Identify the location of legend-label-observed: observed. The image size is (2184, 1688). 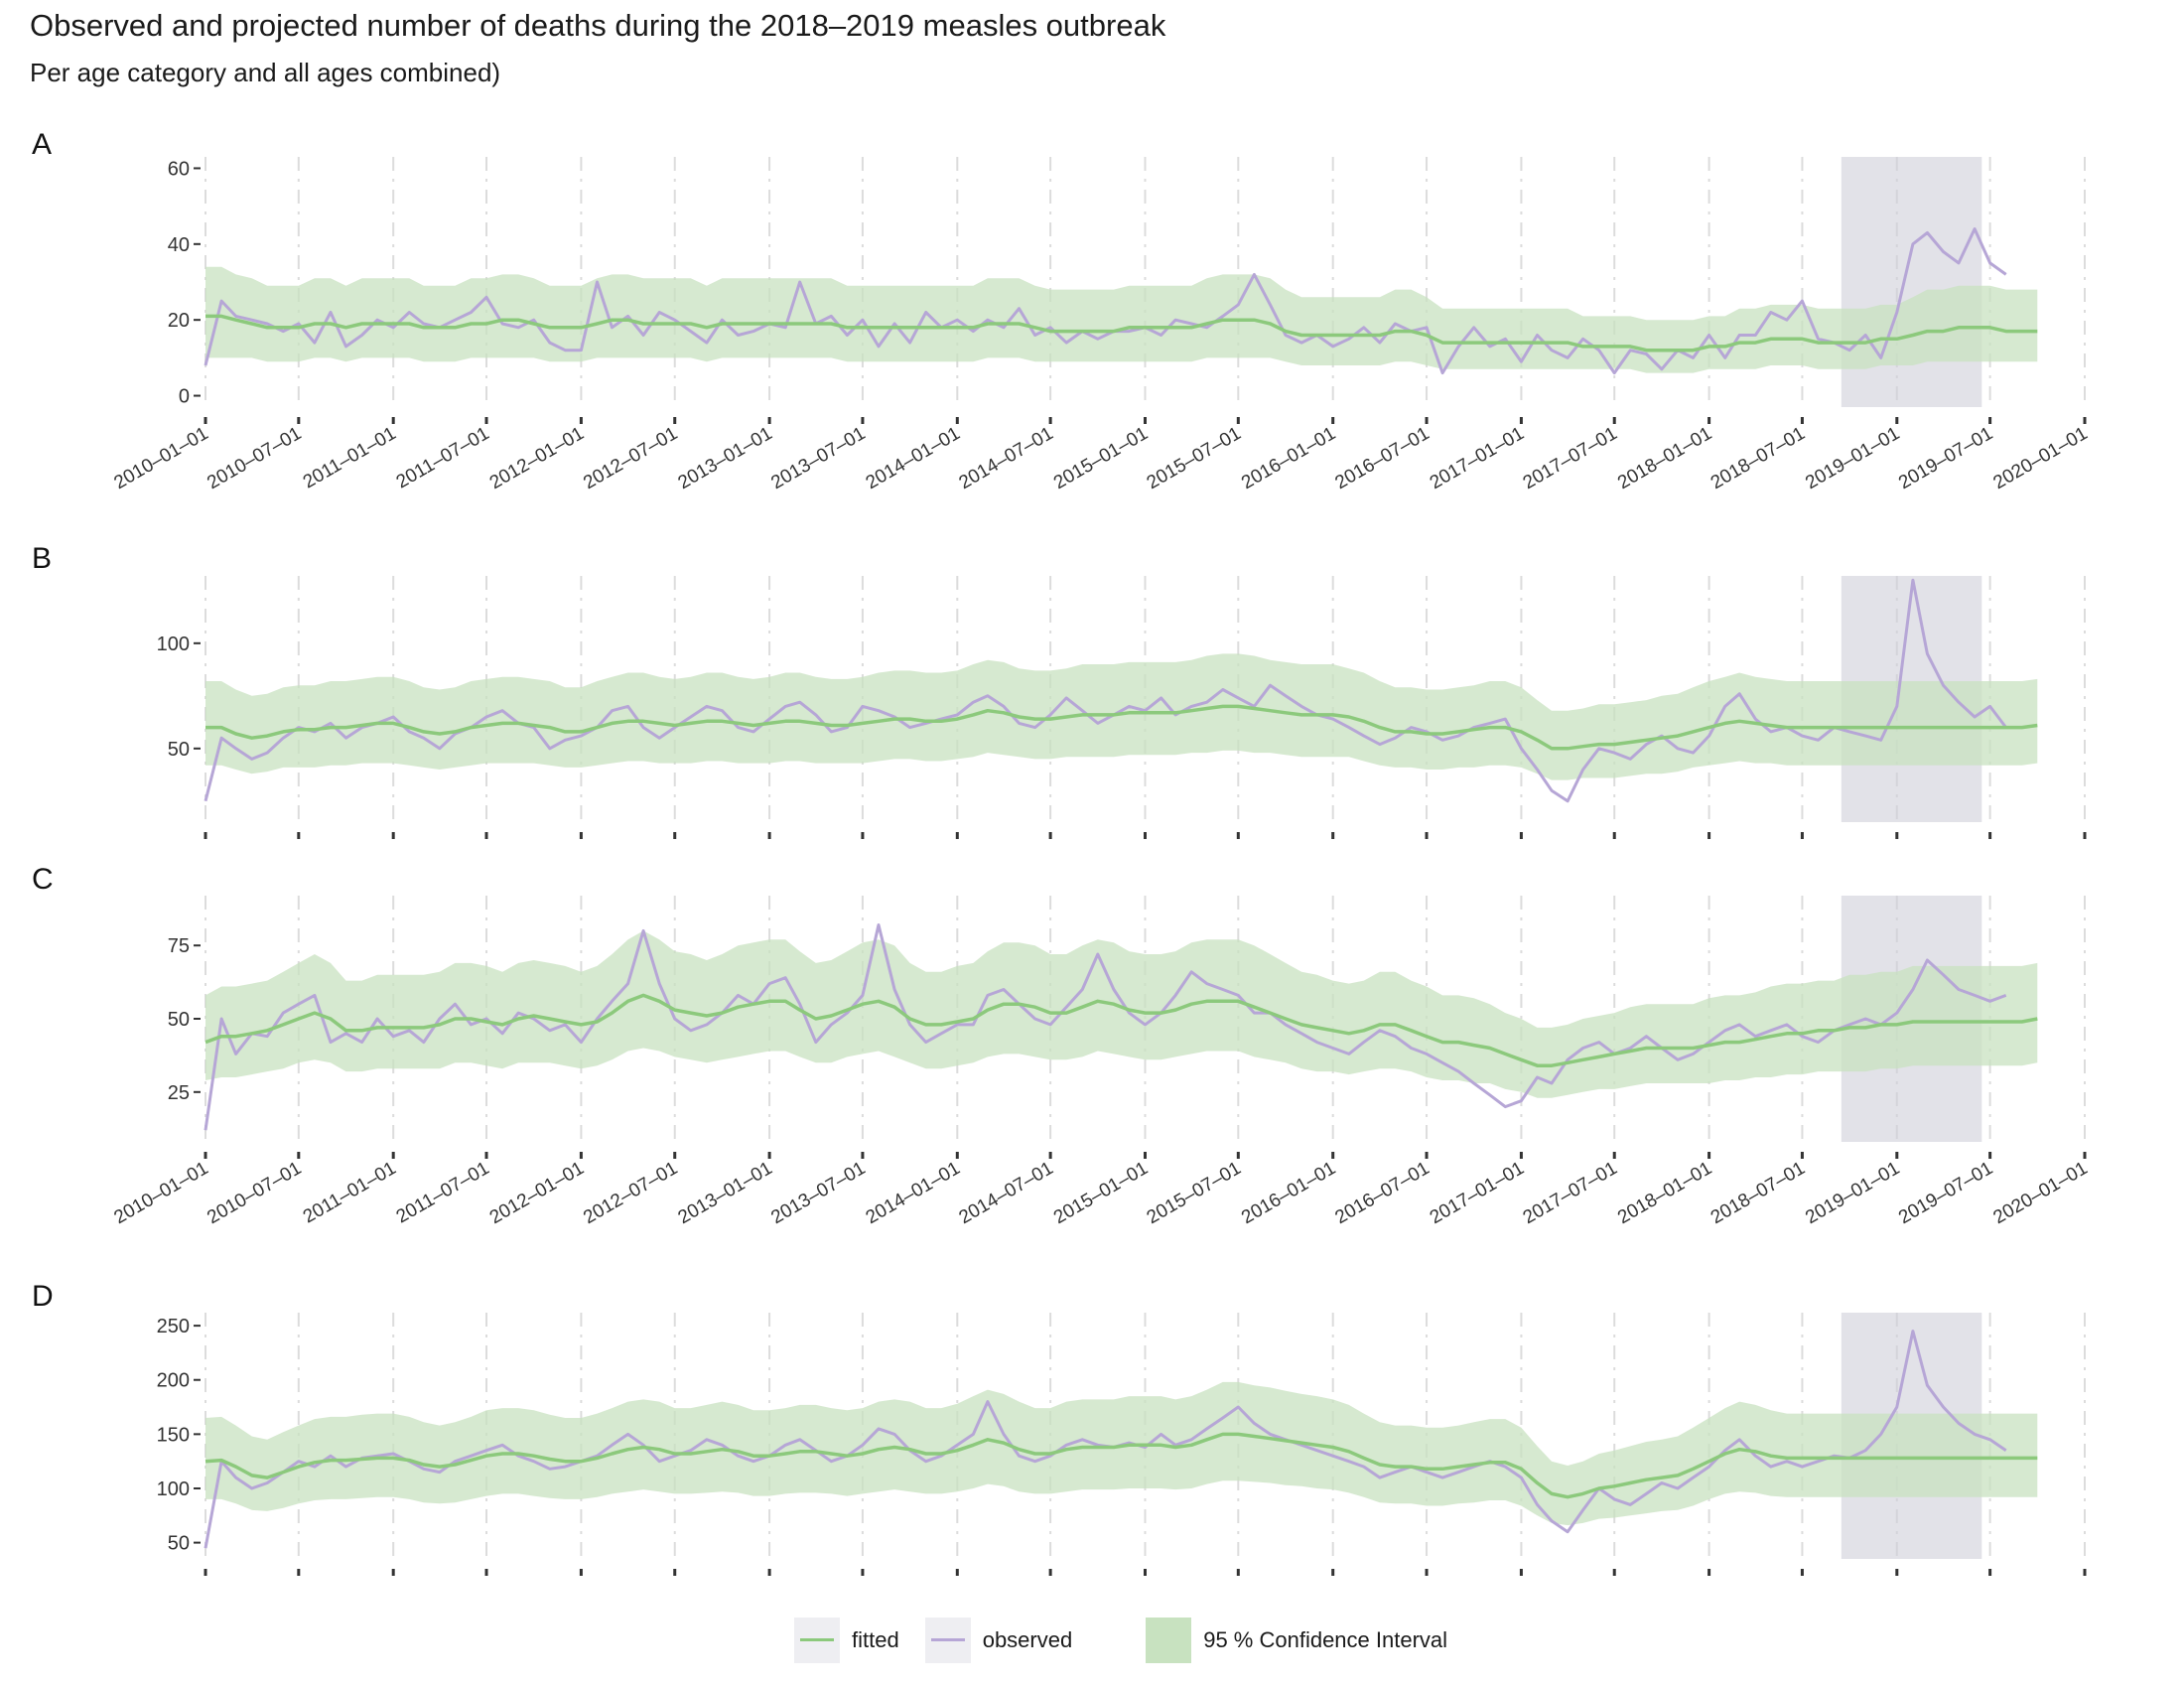
(1027, 1639).